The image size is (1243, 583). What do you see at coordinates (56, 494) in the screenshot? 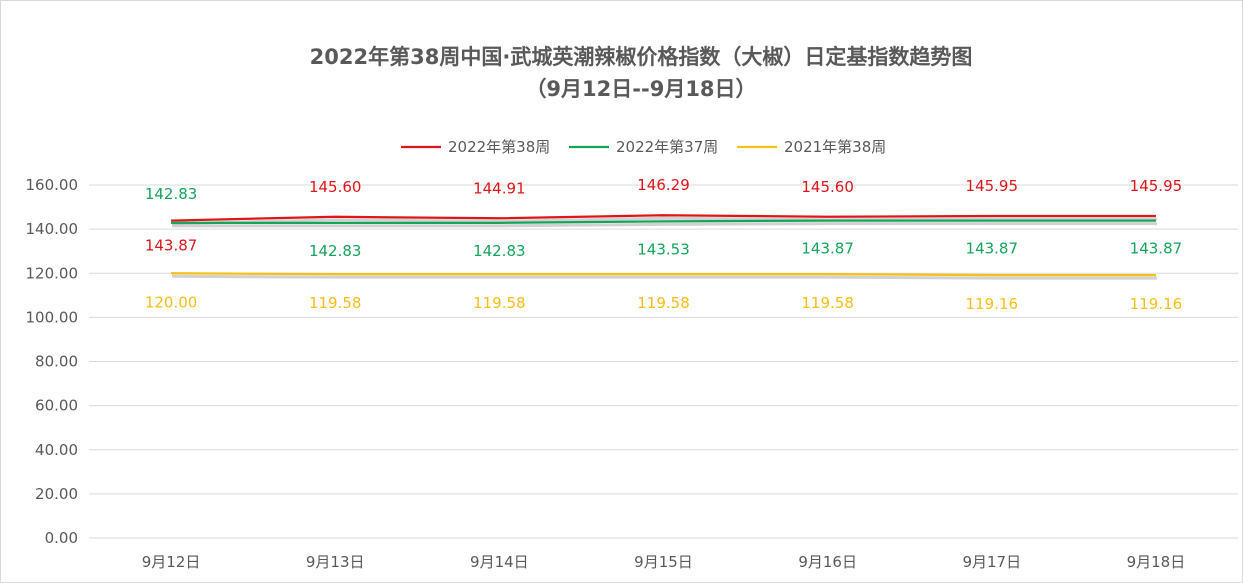
I see `y-tick-label: 20.00` at bounding box center [56, 494].